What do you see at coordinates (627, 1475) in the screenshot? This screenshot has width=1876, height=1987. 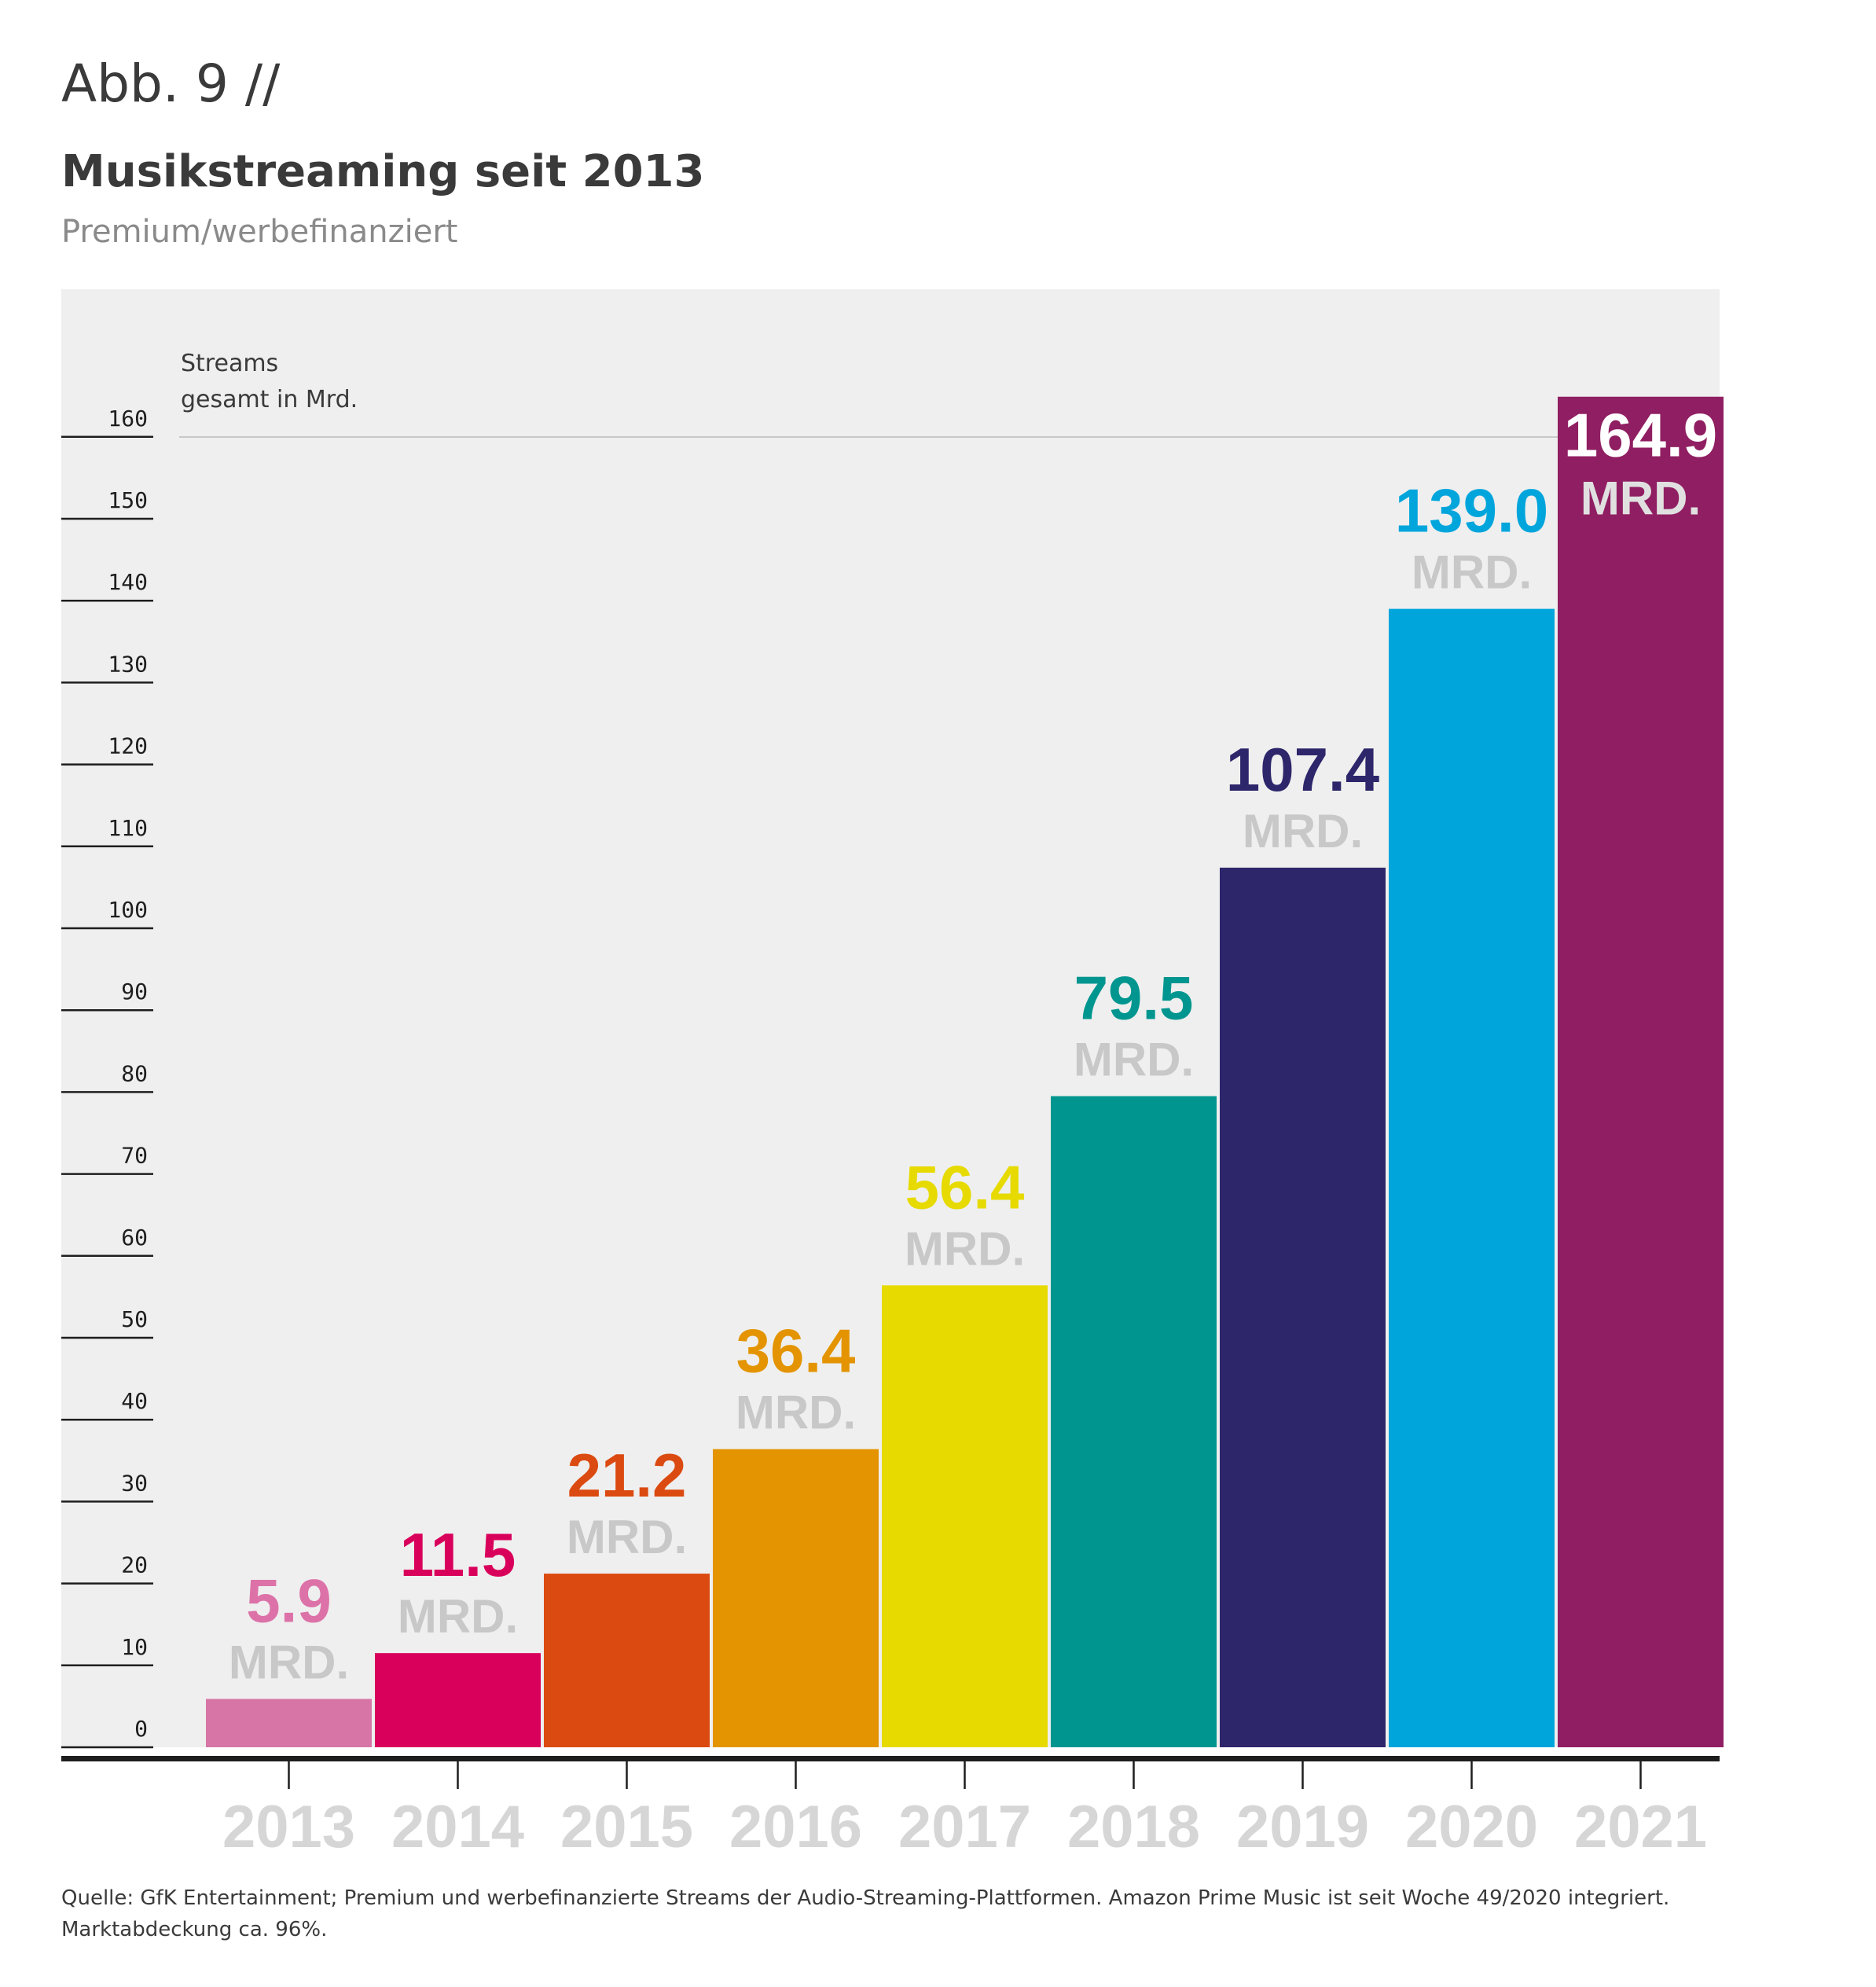 I see `value-label: 21.2` at bounding box center [627, 1475].